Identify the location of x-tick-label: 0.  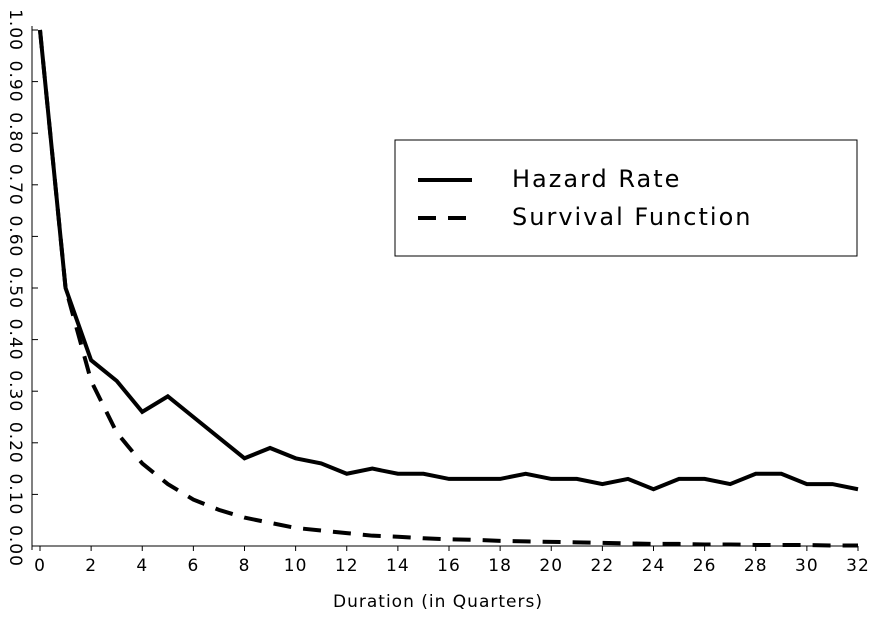
(40, 566).